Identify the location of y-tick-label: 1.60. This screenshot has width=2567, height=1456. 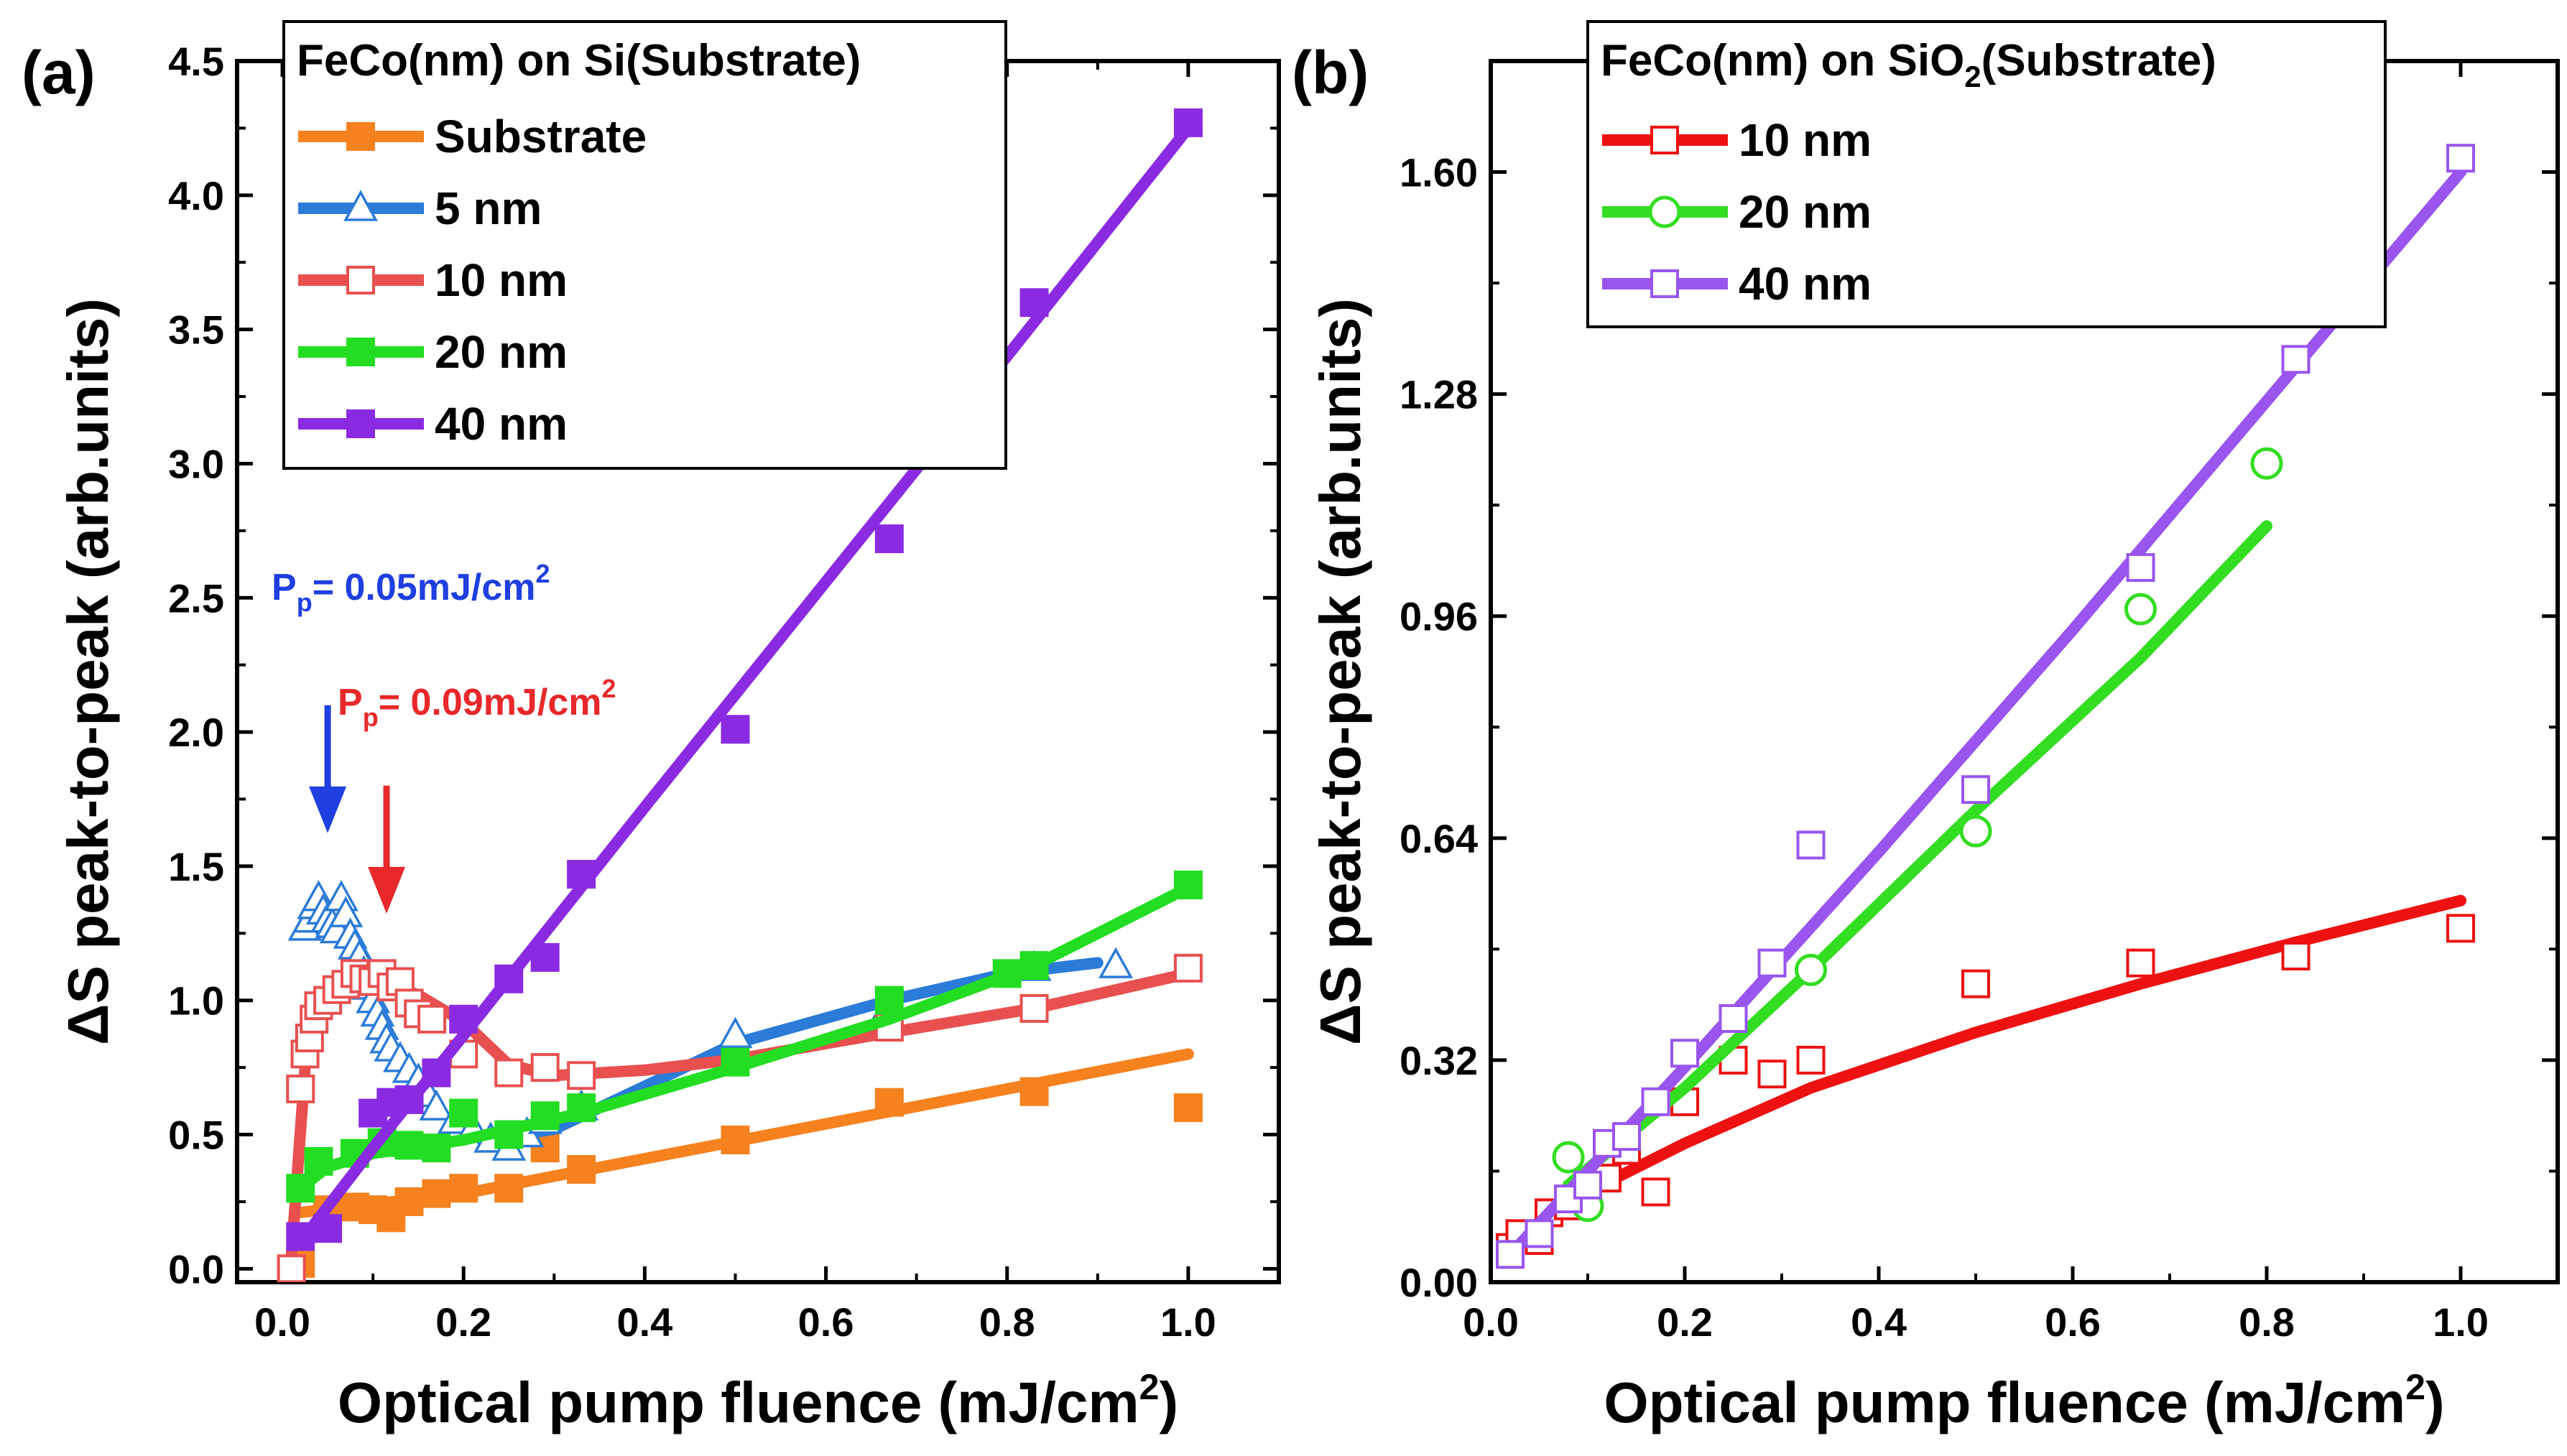
(1439, 172).